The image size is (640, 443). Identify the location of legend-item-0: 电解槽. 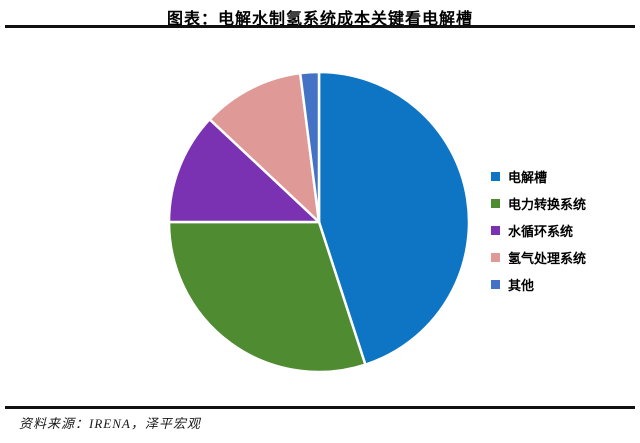
(538, 176).